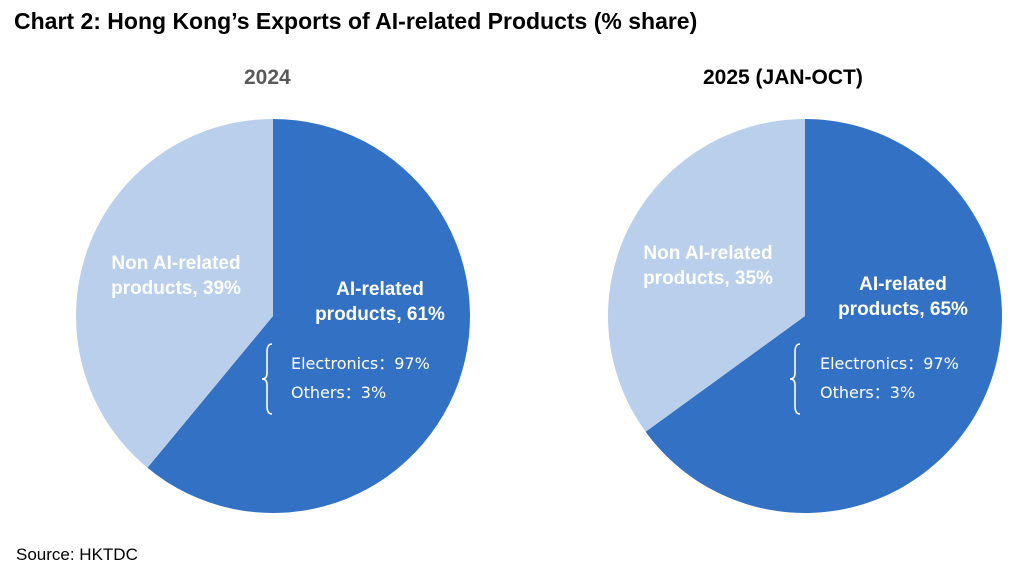 The height and width of the screenshot is (577, 1024). What do you see at coordinates (783, 77) in the screenshot?
I see `pie-title-2025: 2025 (JAN-OCT)` at bounding box center [783, 77].